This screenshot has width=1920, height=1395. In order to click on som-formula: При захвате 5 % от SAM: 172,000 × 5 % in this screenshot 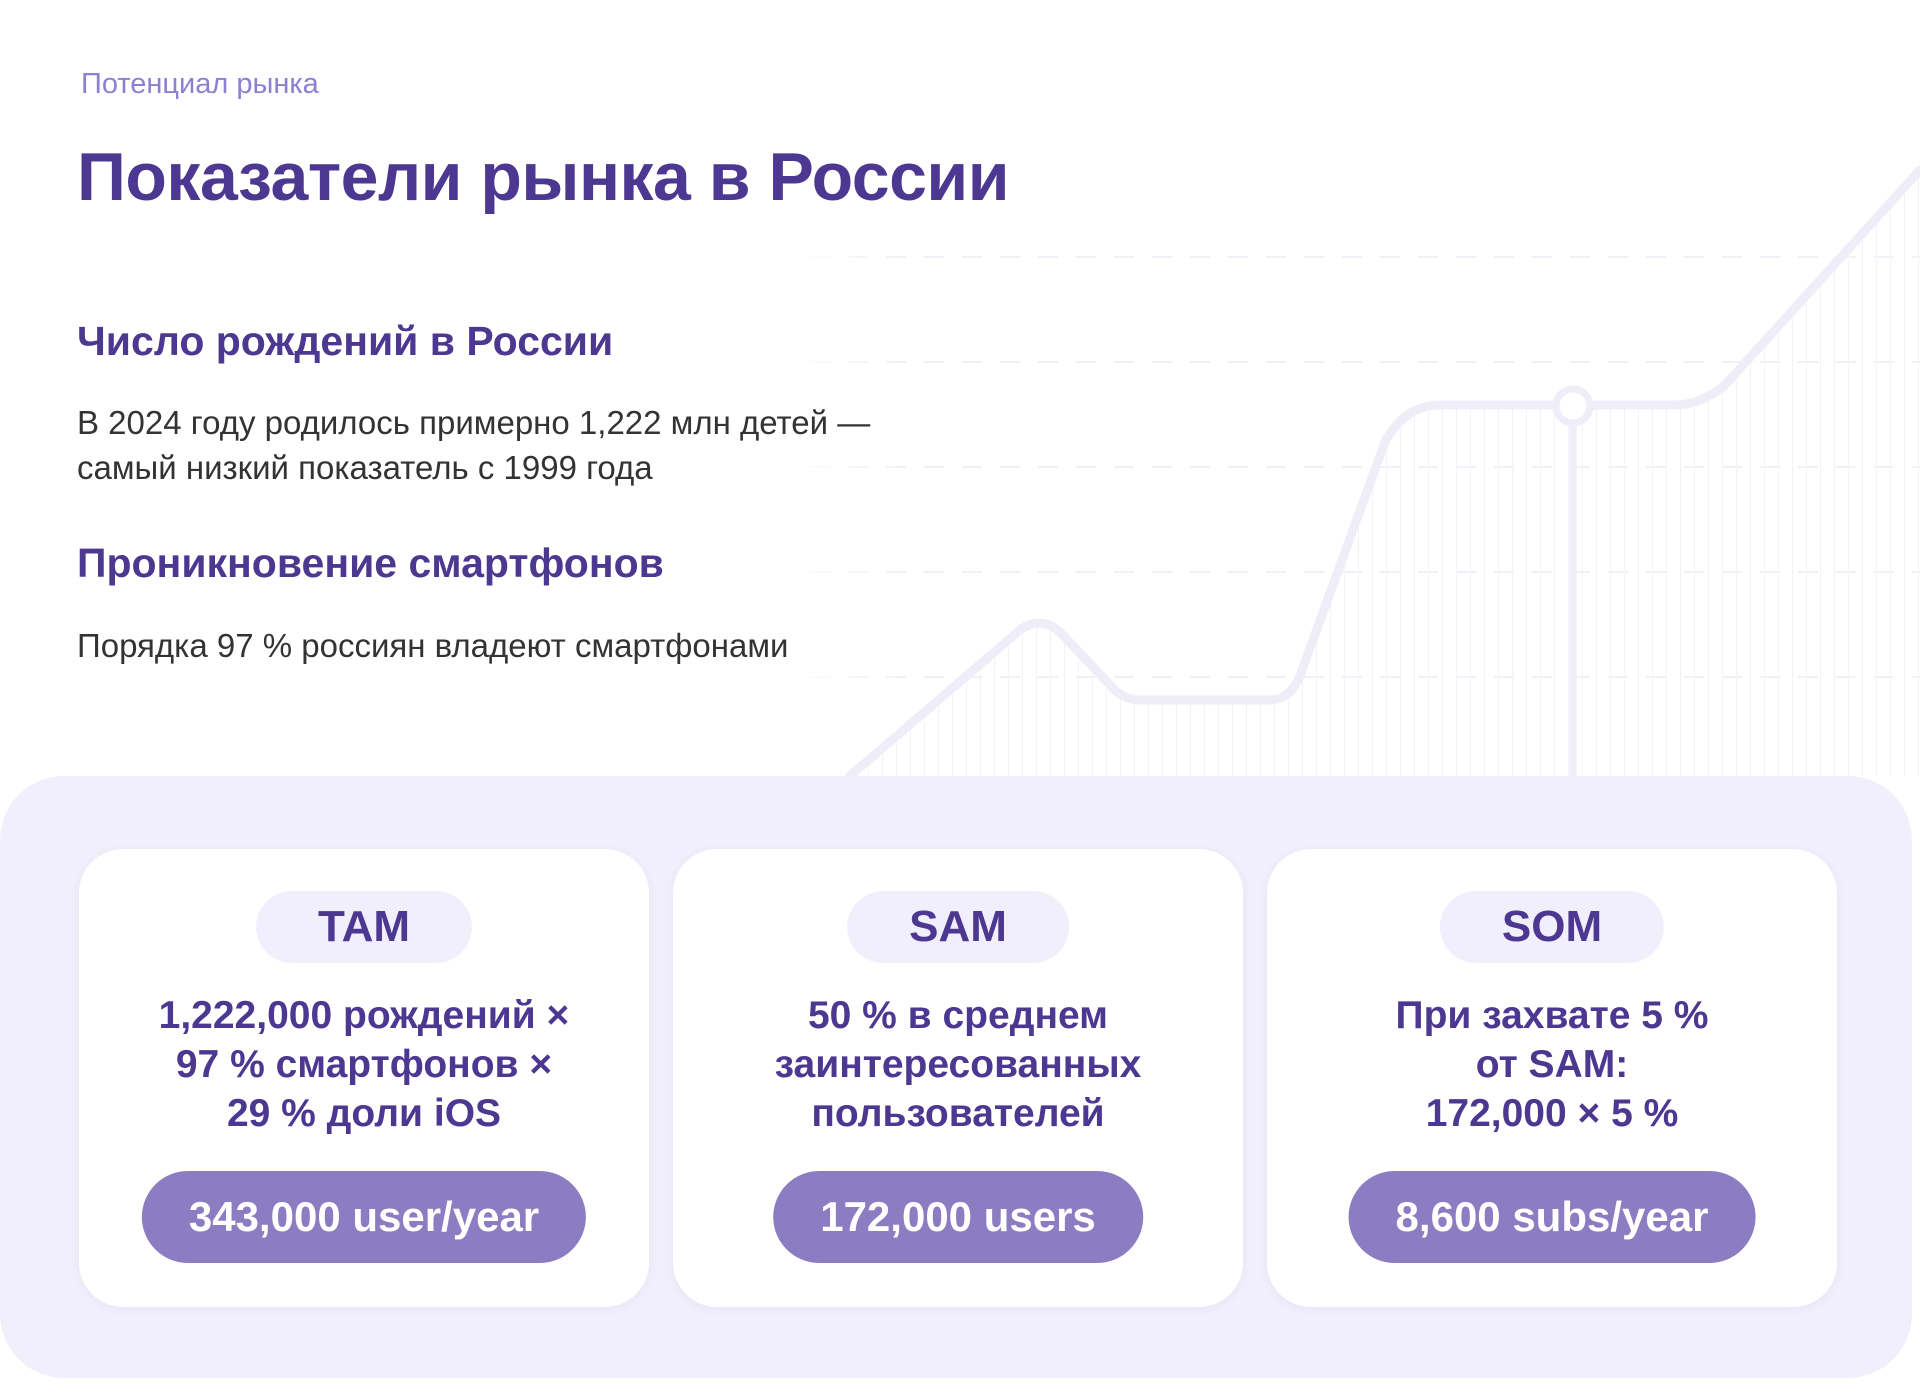, I will do `click(1552, 1064)`.